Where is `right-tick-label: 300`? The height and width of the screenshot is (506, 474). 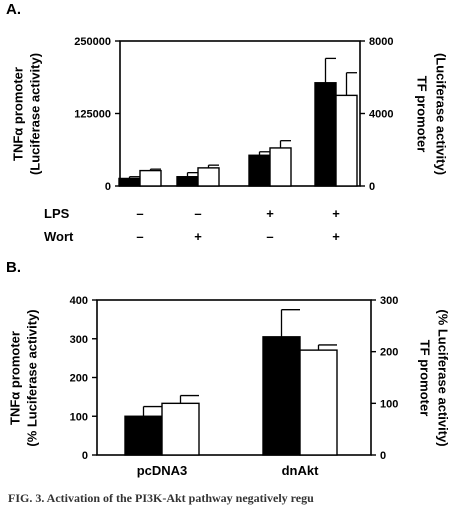 right-tick-label: 300 is located at coordinates (389, 301).